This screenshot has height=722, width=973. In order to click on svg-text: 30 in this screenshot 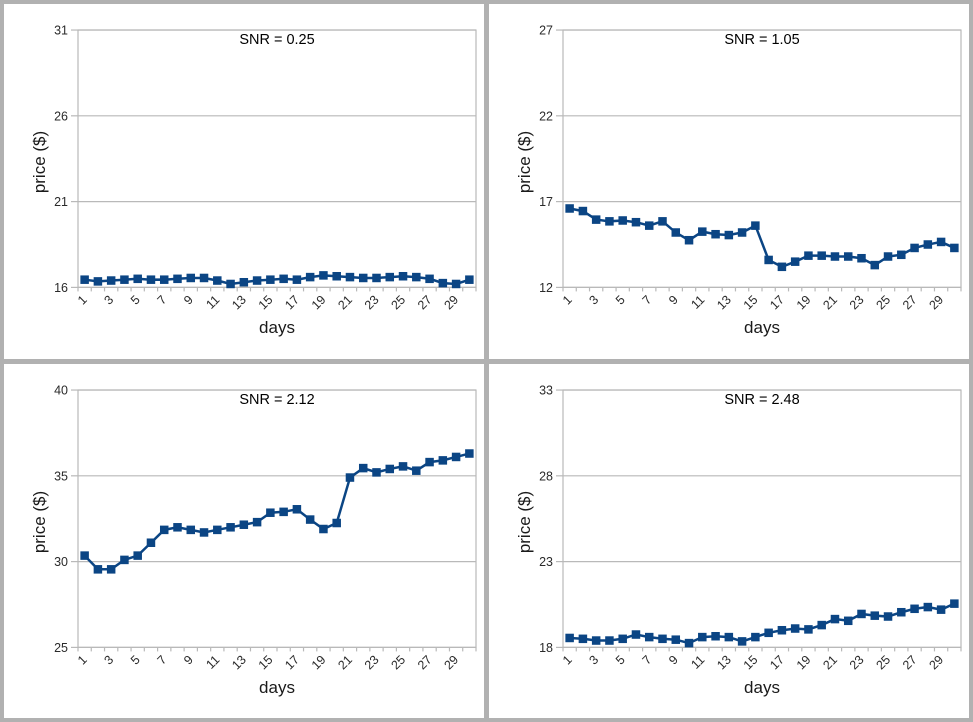, I will do `click(61, 562)`.